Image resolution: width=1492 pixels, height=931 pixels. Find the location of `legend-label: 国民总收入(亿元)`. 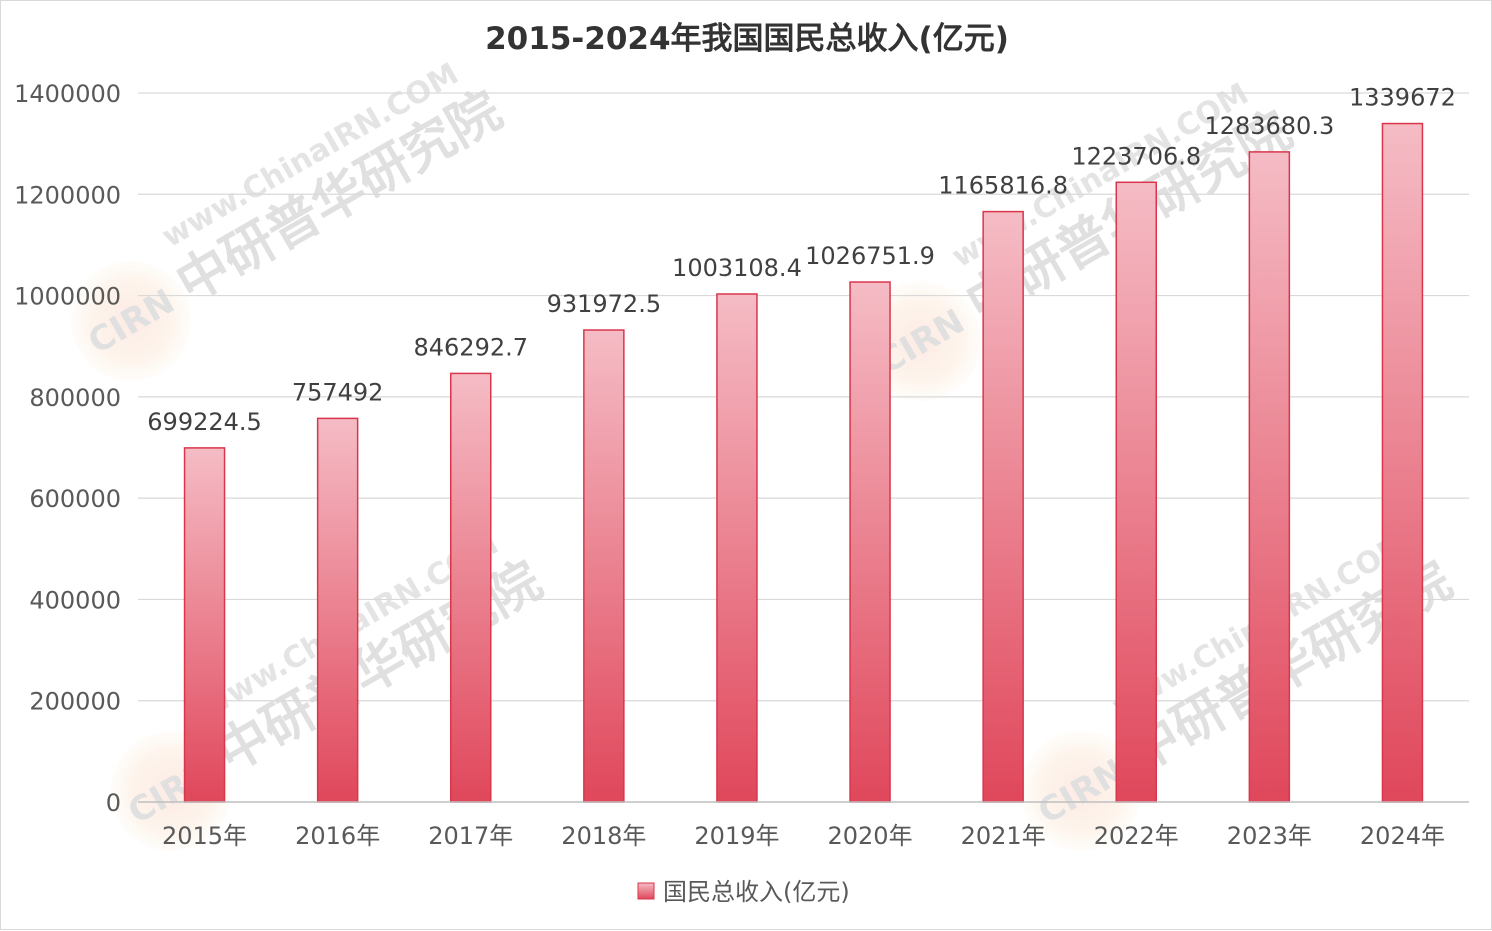

legend-label: 国民总收入(亿元) is located at coordinates (756, 892).